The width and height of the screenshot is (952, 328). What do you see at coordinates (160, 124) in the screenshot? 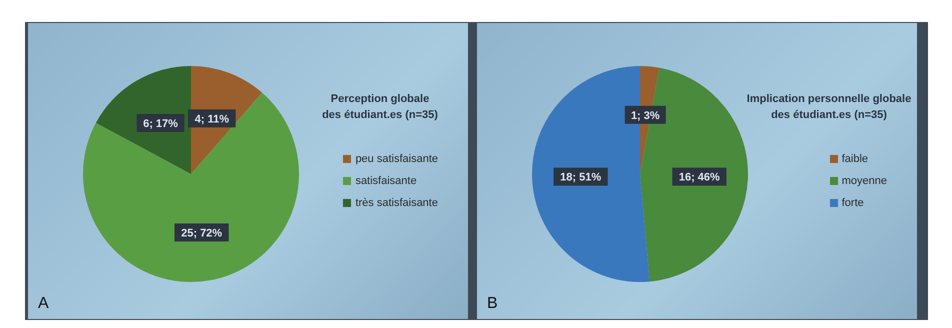
I see `data-label: 6; 17%` at bounding box center [160, 124].